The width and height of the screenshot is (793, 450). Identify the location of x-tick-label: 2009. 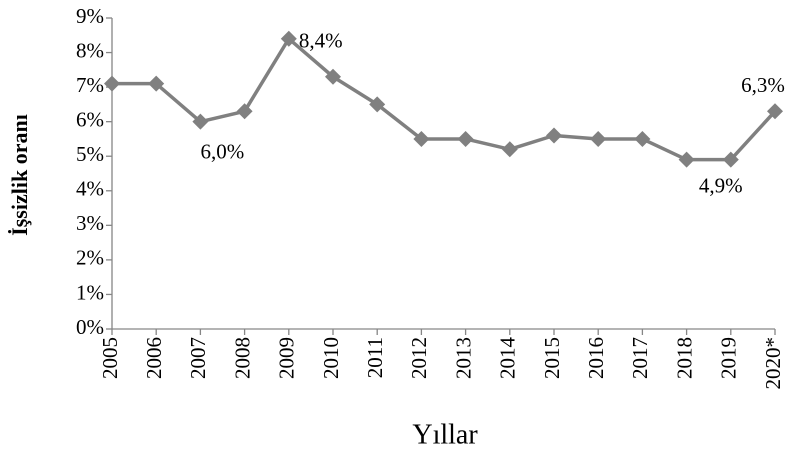
(287, 358).